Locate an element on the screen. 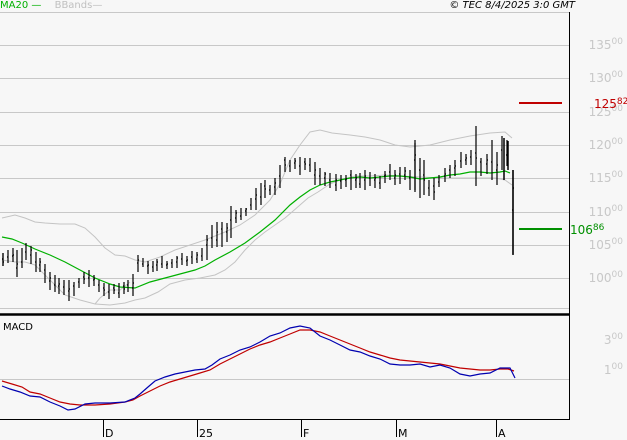 The height and width of the screenshot is (440, 627). price-label-12000: 12000 is located at coordinates (605, 144).